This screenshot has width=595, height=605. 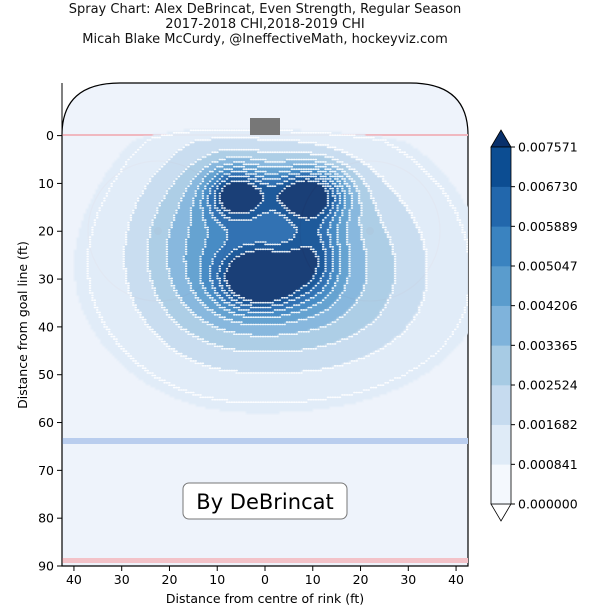 I want to click on y-tick-label: 70, so click(x=46, y=470).